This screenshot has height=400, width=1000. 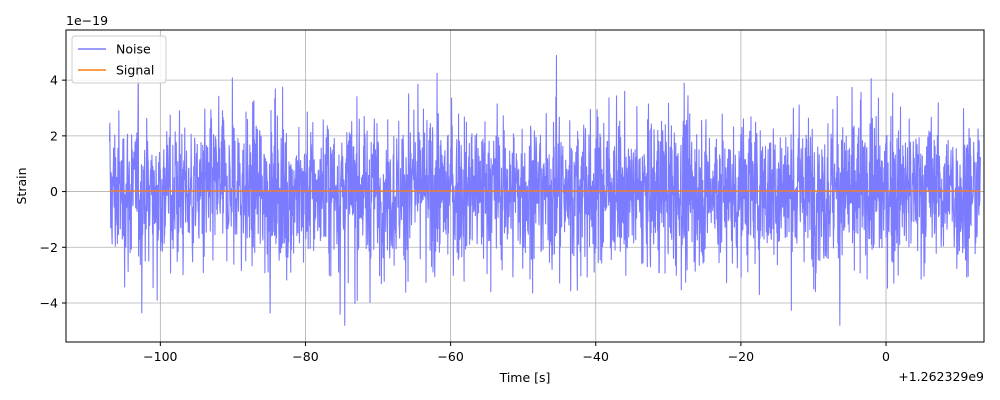 I want to click on x-tick-label: −20, so click(x=741, y=356).